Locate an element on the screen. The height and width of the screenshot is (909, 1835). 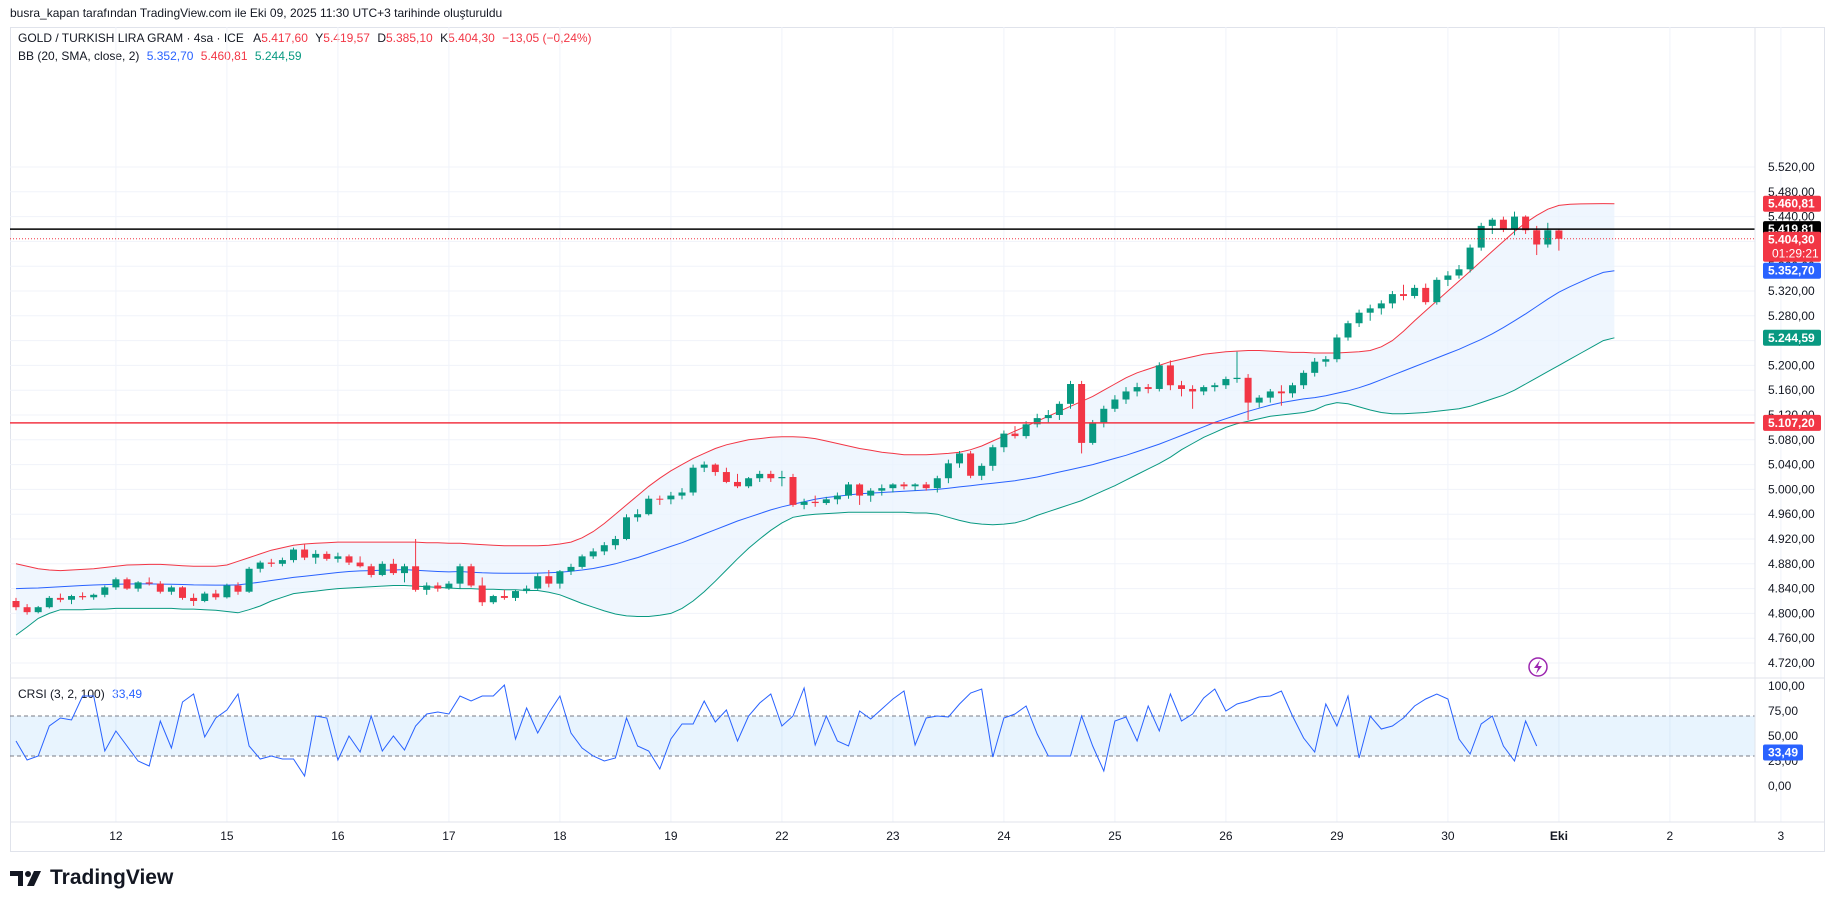
high-value: 5.419,57 is located at coordinates (346, 38).